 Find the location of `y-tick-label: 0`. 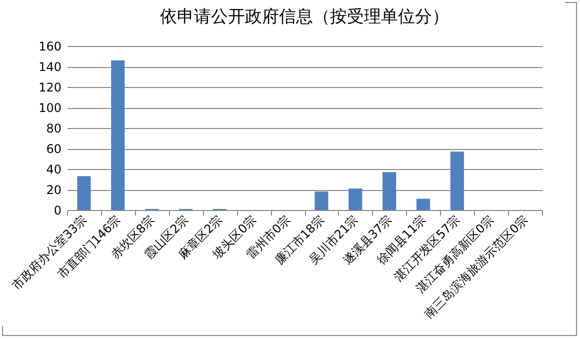

y-tick-label: 0 is located at coordinates (58, 211).